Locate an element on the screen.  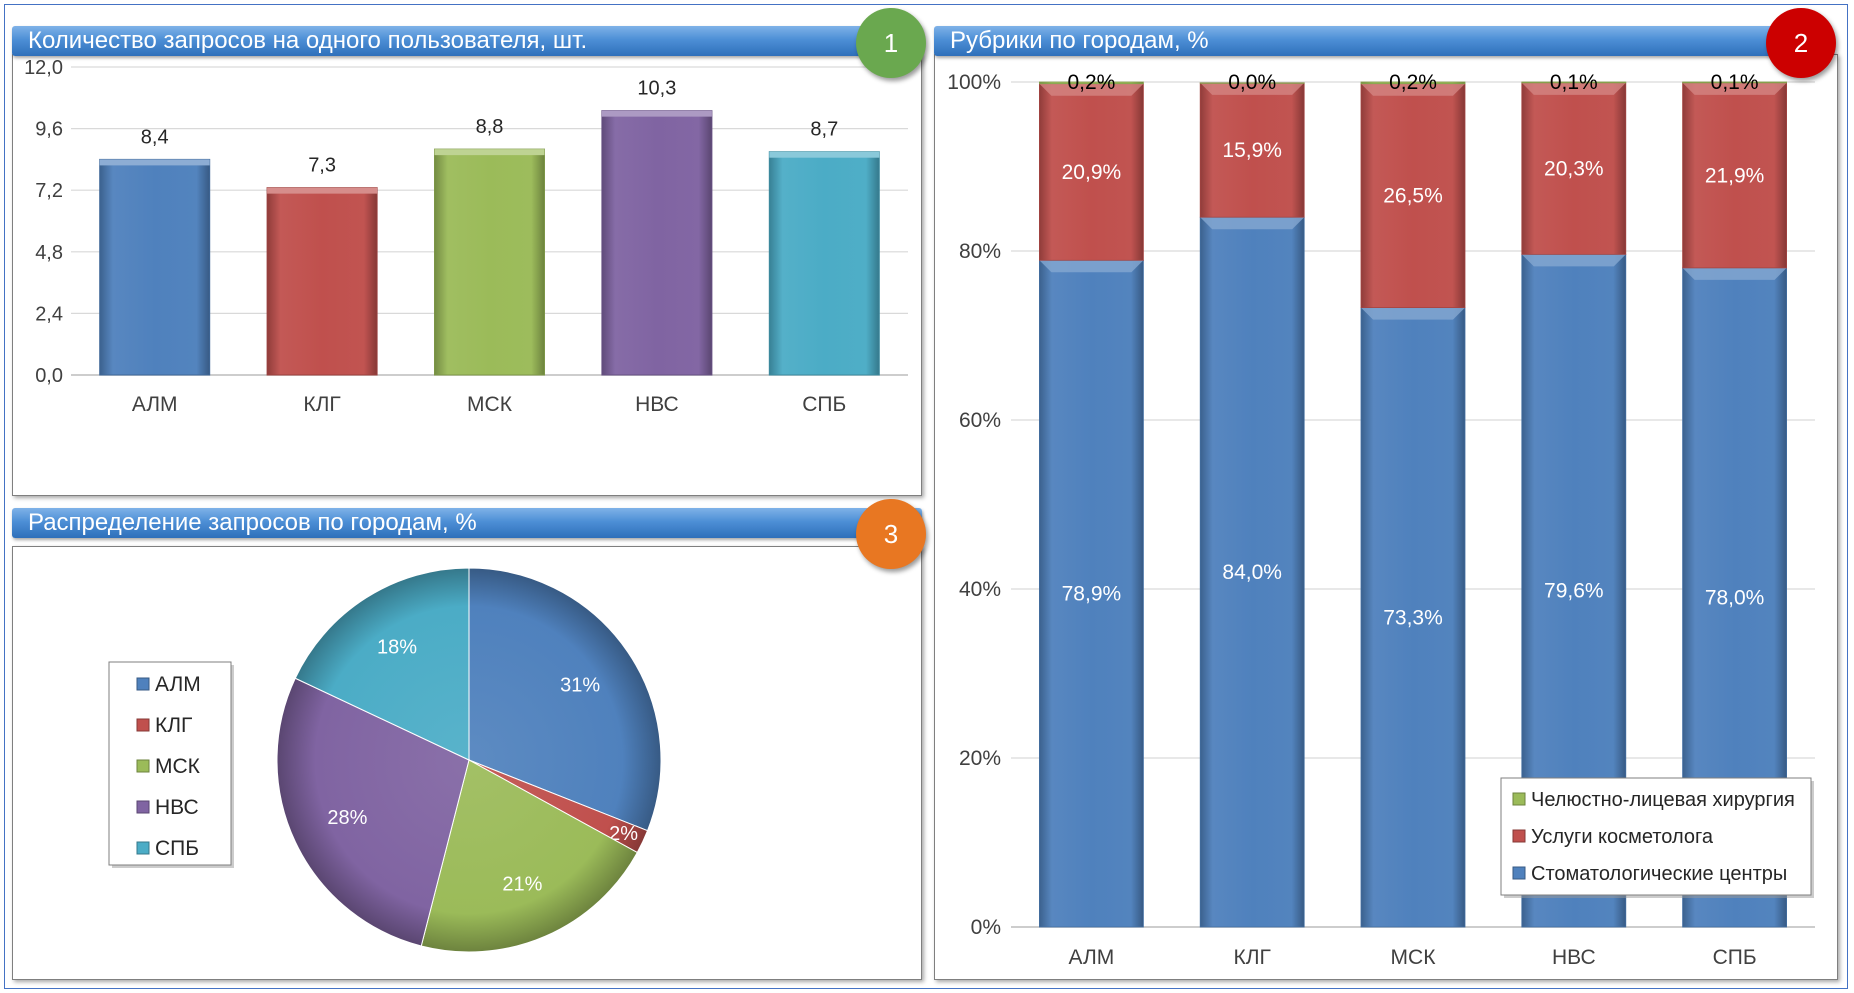
data-label: 8,4 is located at coordinates (155, 137).